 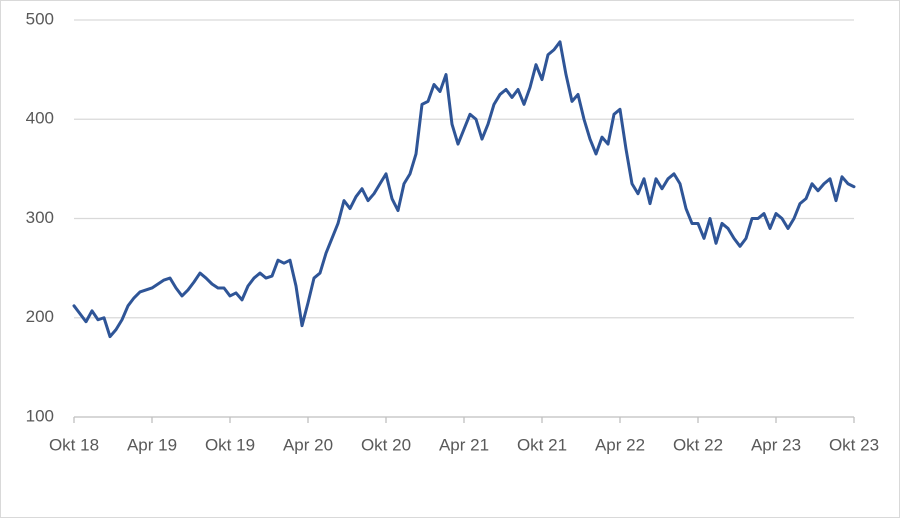 What do you see at coordinates (230, 444) in the screenshot?
I see `x-tick-label: Okt 19` at bounding box center [230, 444].